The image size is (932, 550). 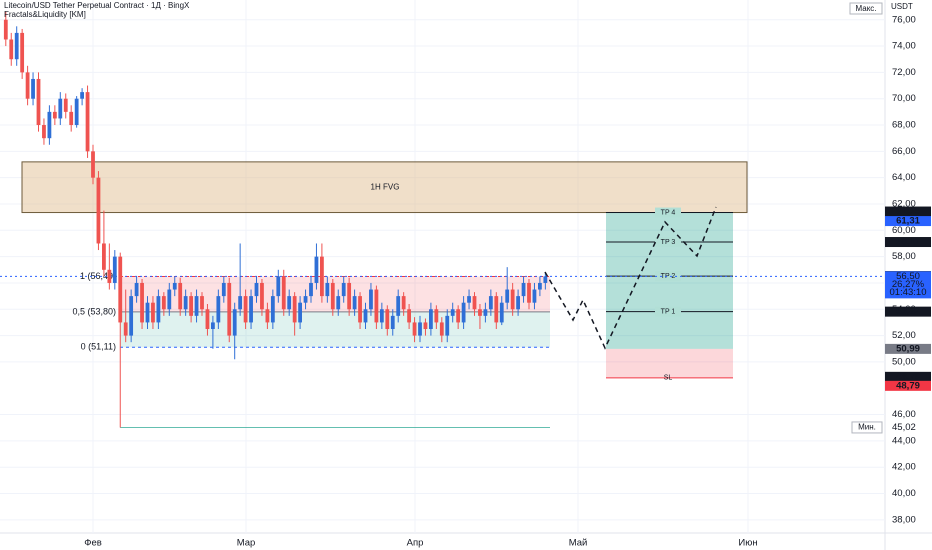 I want to click on target-label: TP 1, so click(x=668, y=311).